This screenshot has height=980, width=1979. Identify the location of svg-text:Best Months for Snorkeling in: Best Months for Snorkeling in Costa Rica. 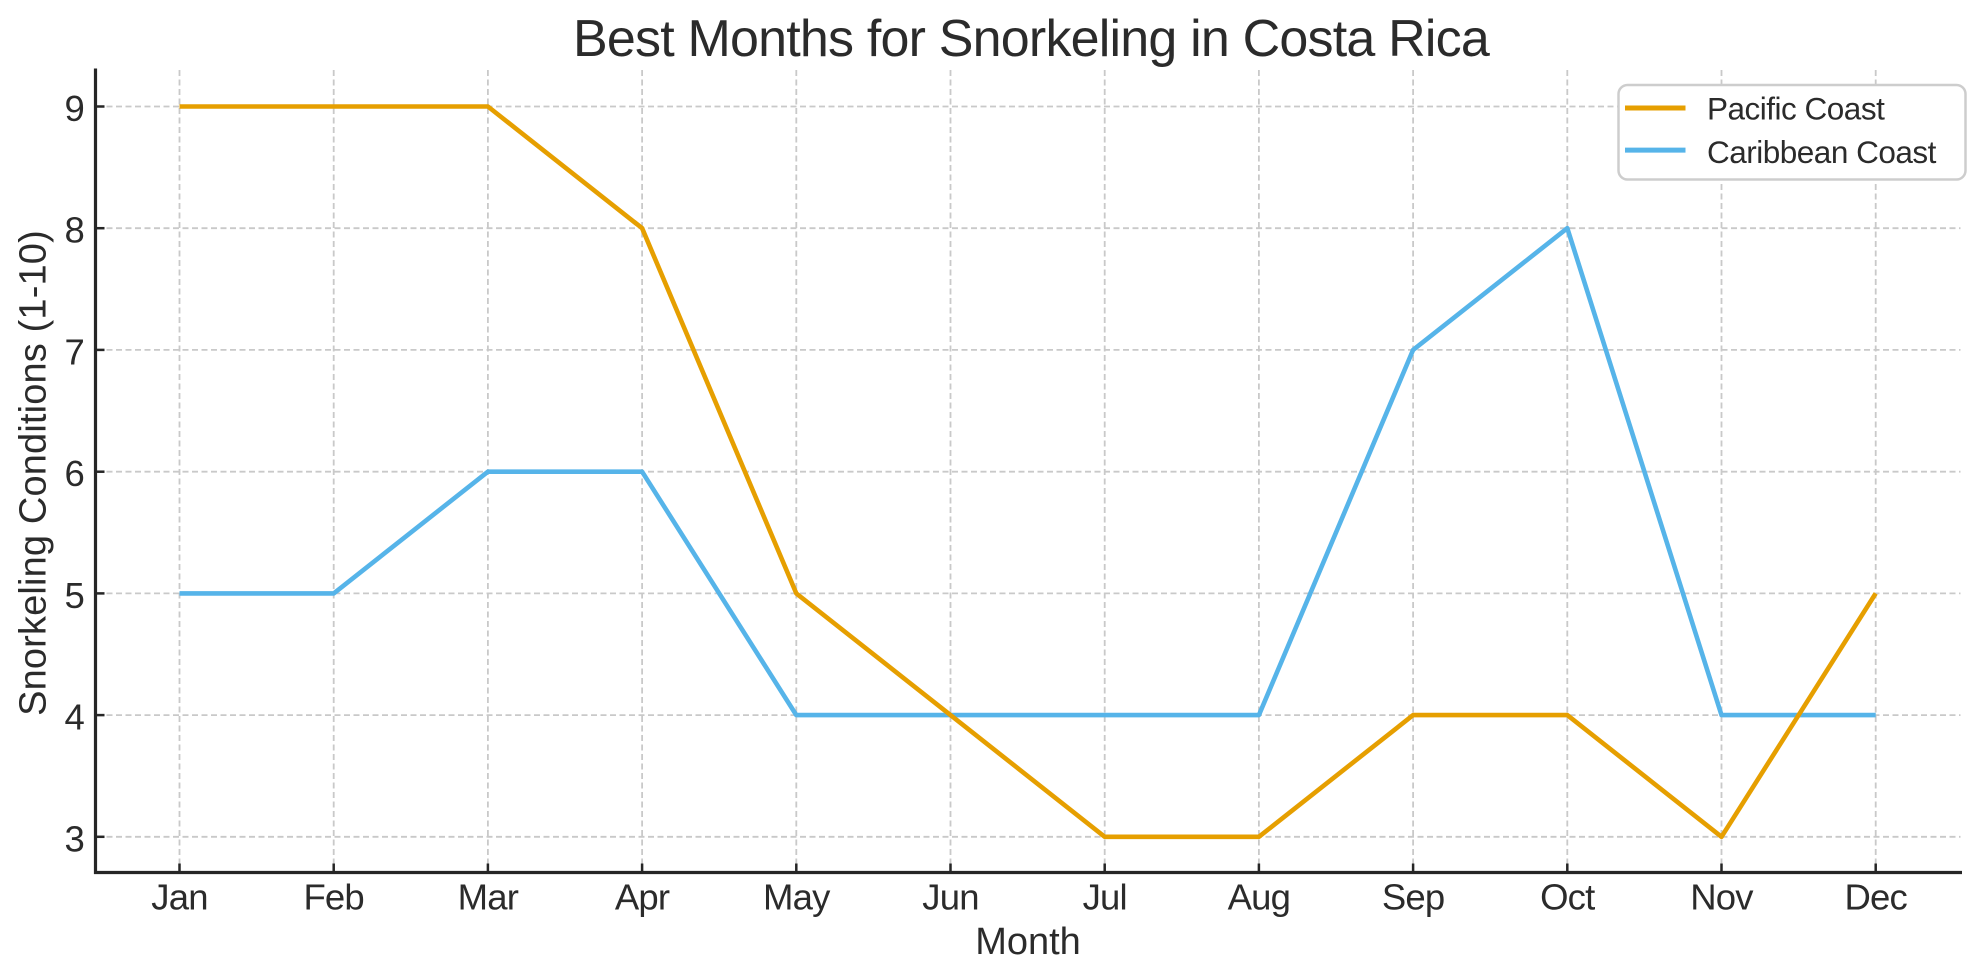
(1031, 39).